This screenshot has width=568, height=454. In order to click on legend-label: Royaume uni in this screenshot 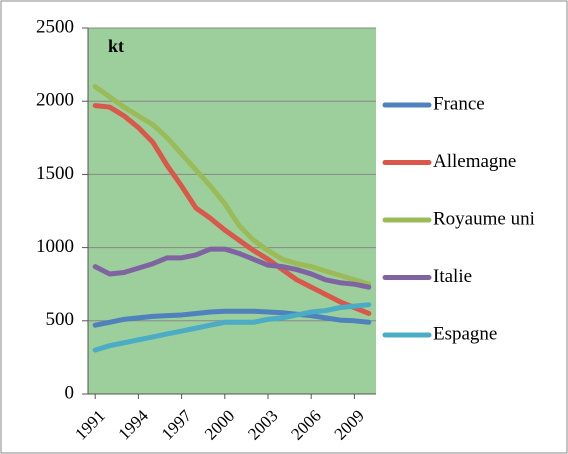, I will do `click(484, 218)`.